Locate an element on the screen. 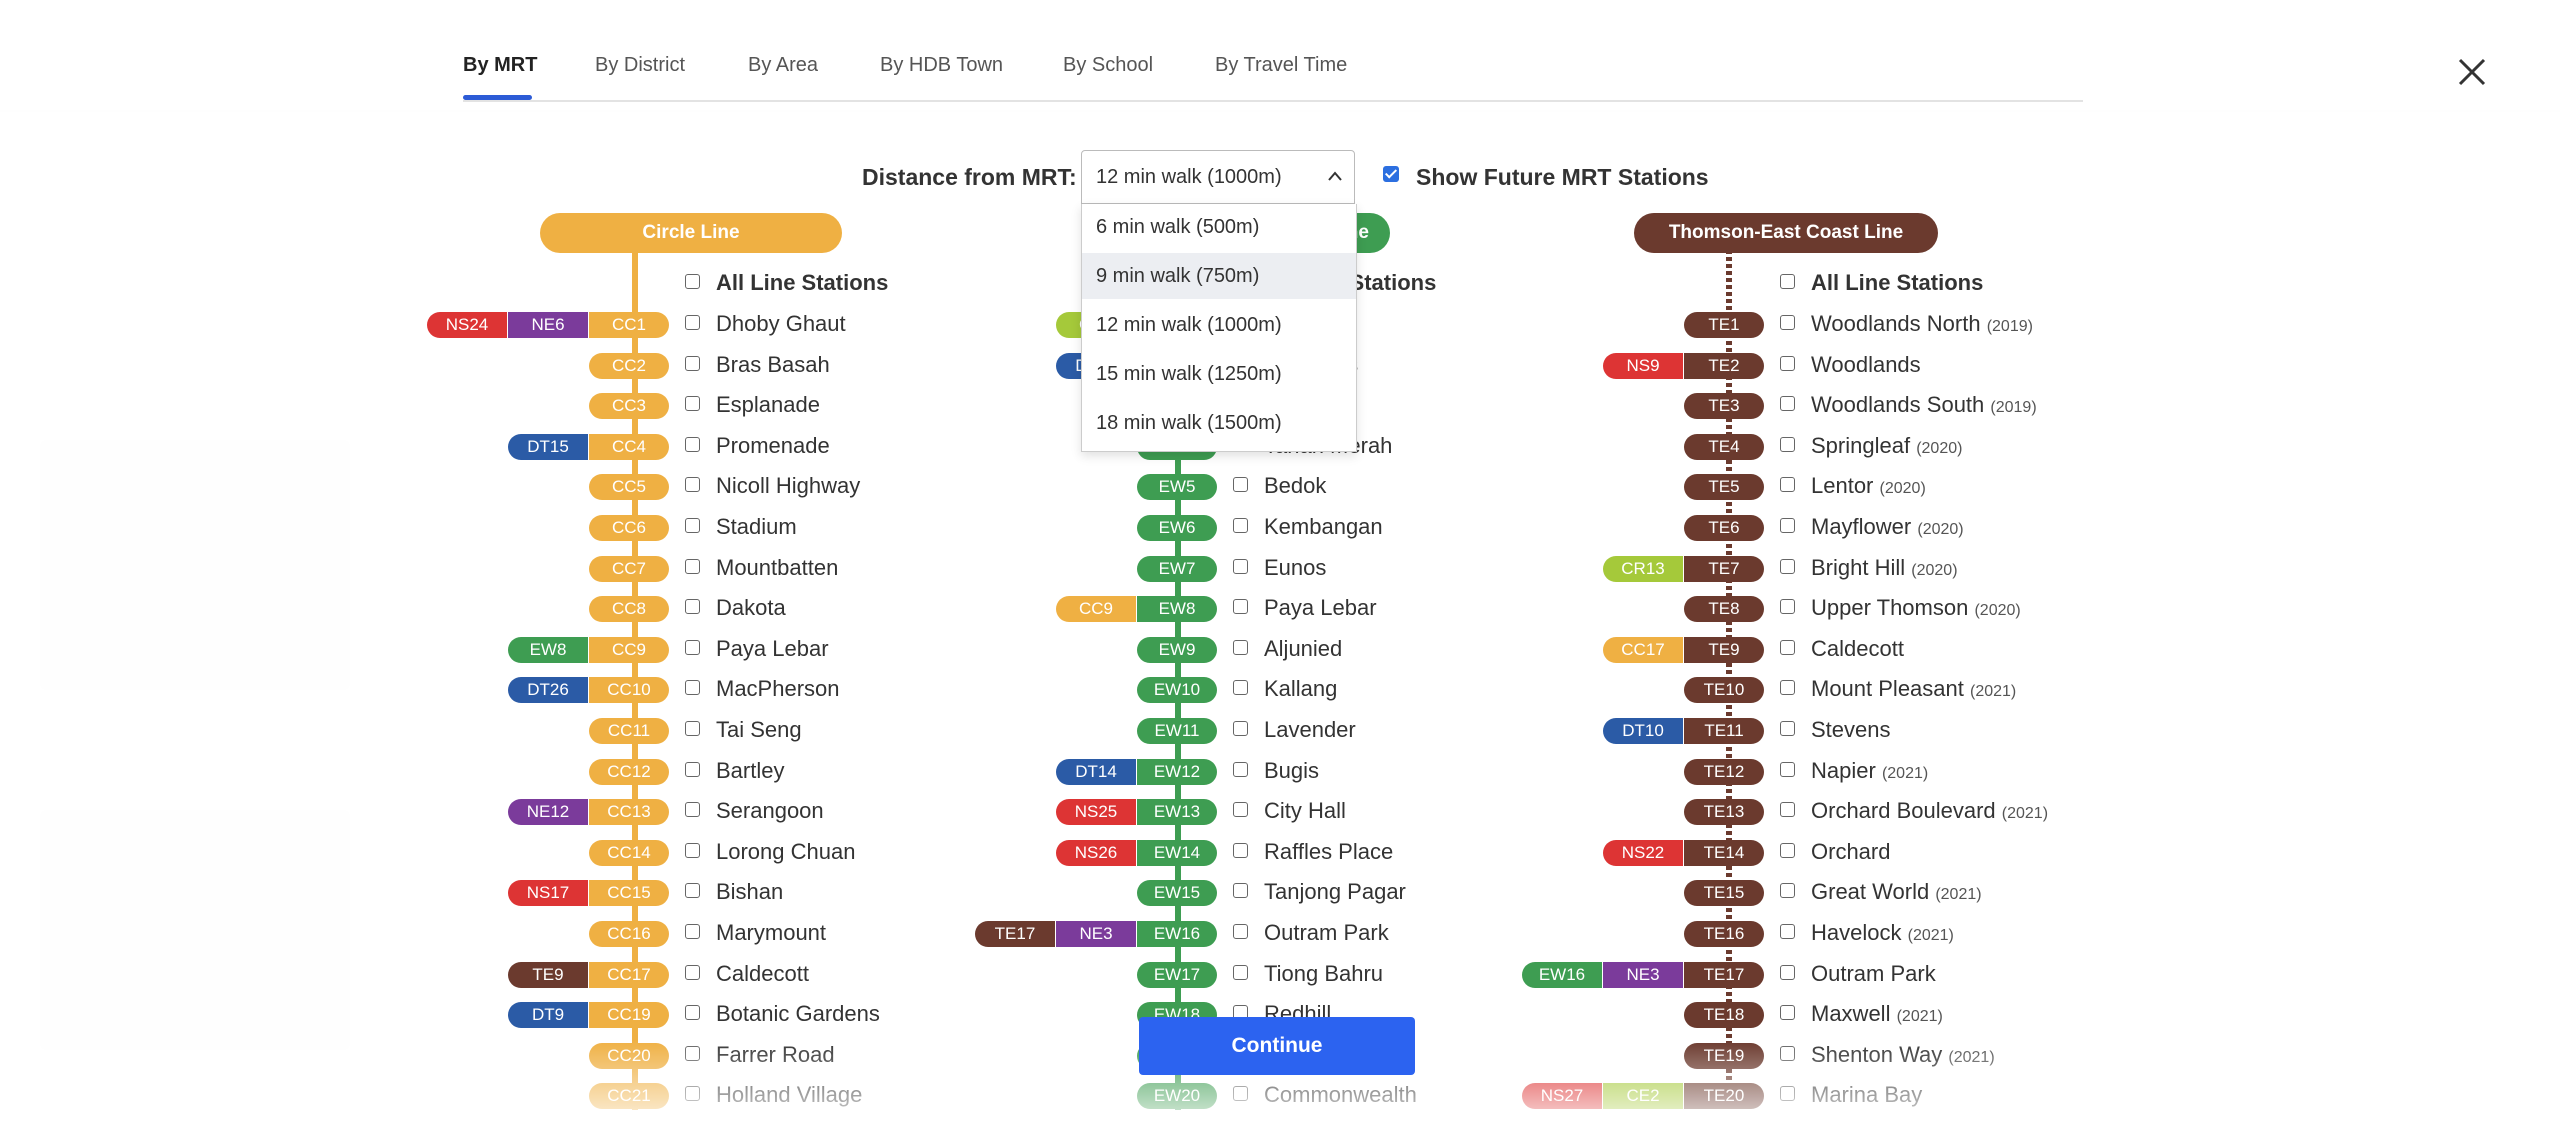 The height and width of the screenshot is (1127, 2560). station-row: TE8 Upper Thomson (2020) is located at coordinates (1280, 607).